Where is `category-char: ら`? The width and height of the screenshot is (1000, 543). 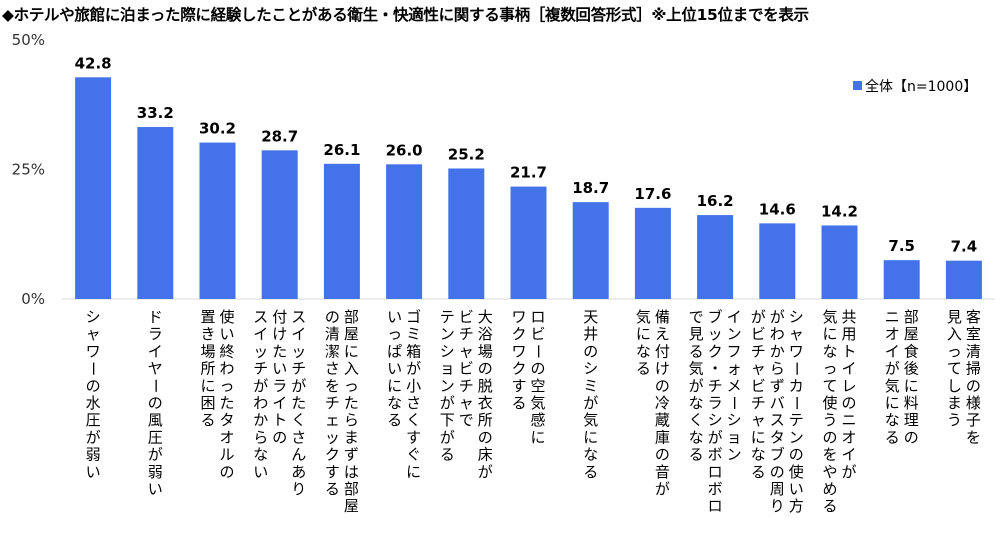
category-char: ら is located at coordinates (777, 369).